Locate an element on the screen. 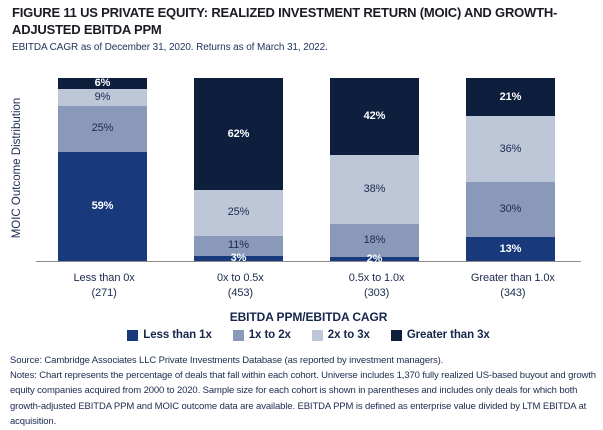 This screenshot has width=603, height=430. x-tick: 0x to 0.5x (453) is located at coordinates (240, 286).